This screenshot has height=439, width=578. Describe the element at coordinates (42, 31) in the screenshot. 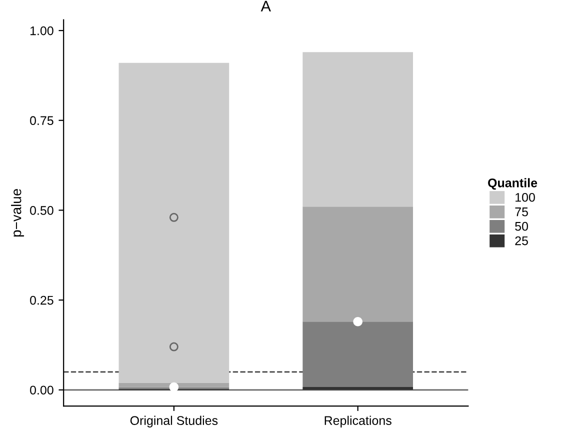

I see `y-tick-label: 1.00` at that location.